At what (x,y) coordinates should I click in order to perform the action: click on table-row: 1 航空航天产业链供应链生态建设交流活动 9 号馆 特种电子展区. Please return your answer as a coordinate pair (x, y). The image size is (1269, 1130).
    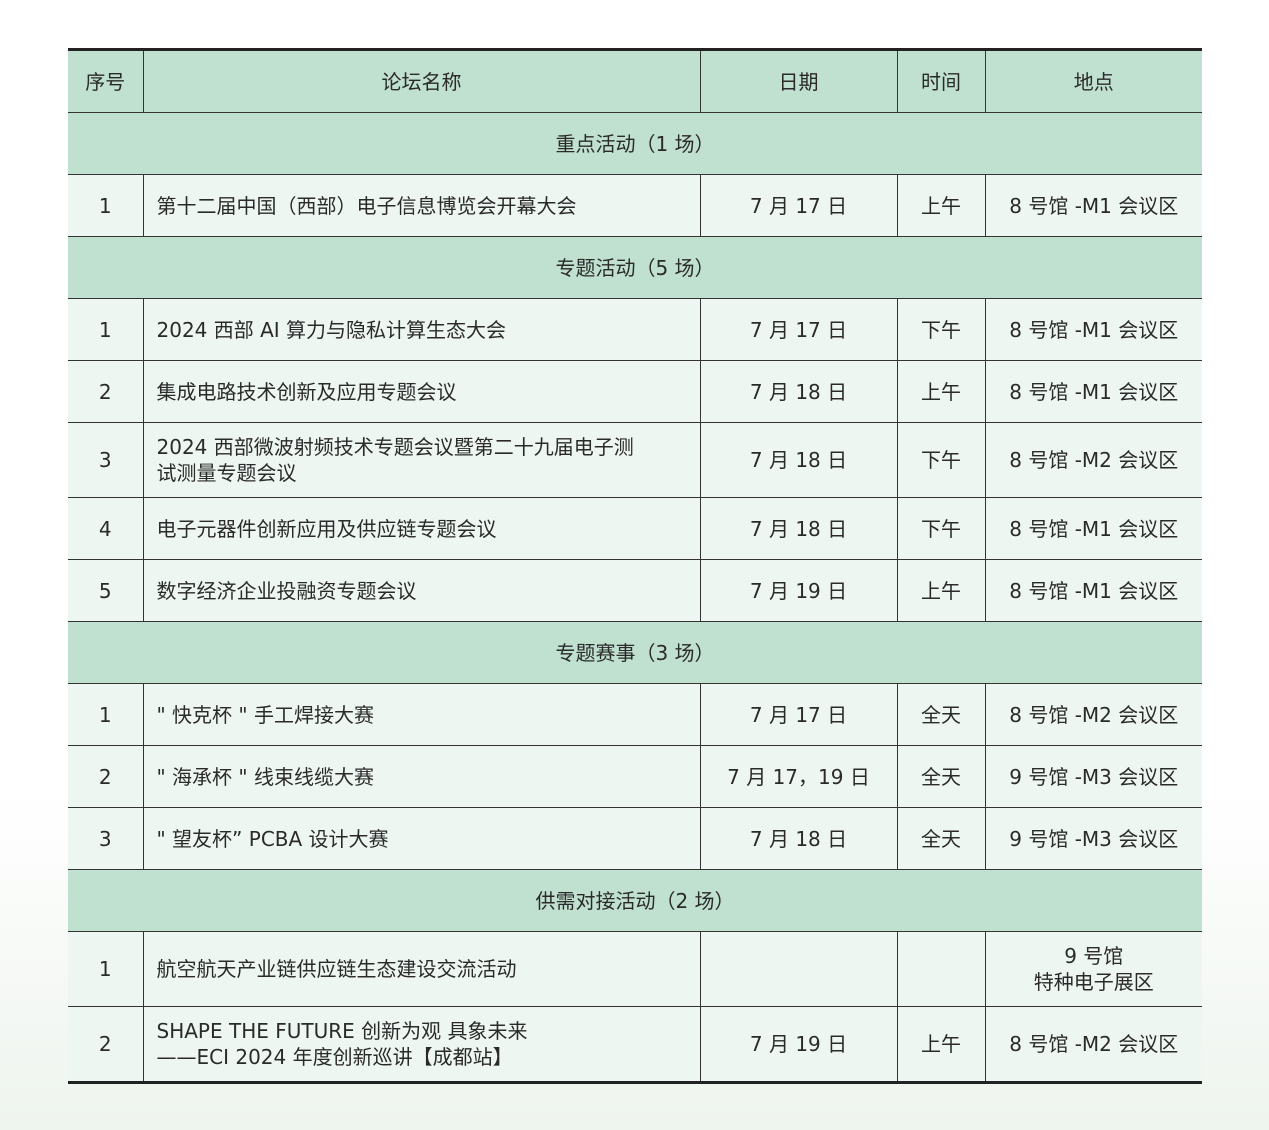
    Looking at the image, I should click on (635, 969).